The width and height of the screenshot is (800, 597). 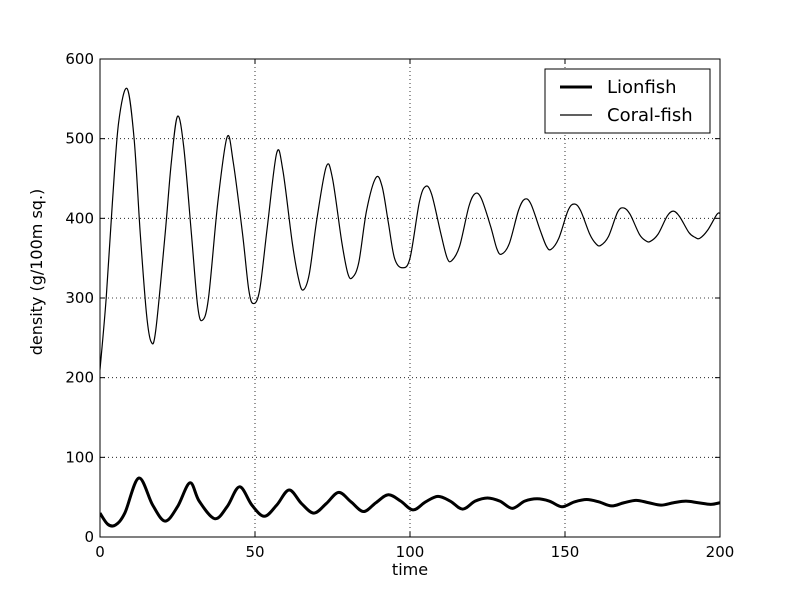 I want to click on y-tick-label: 600, so click(x=79, y=59).